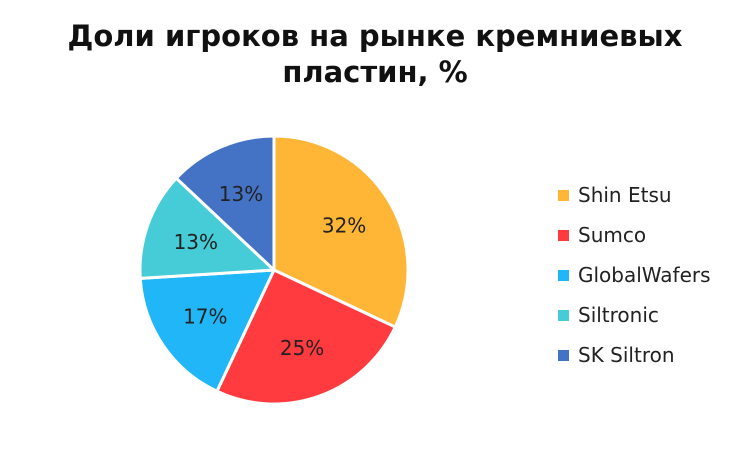 This screenshot has height=450, width=750. I want to click on legend-item: Sumco, so click(634, 235).